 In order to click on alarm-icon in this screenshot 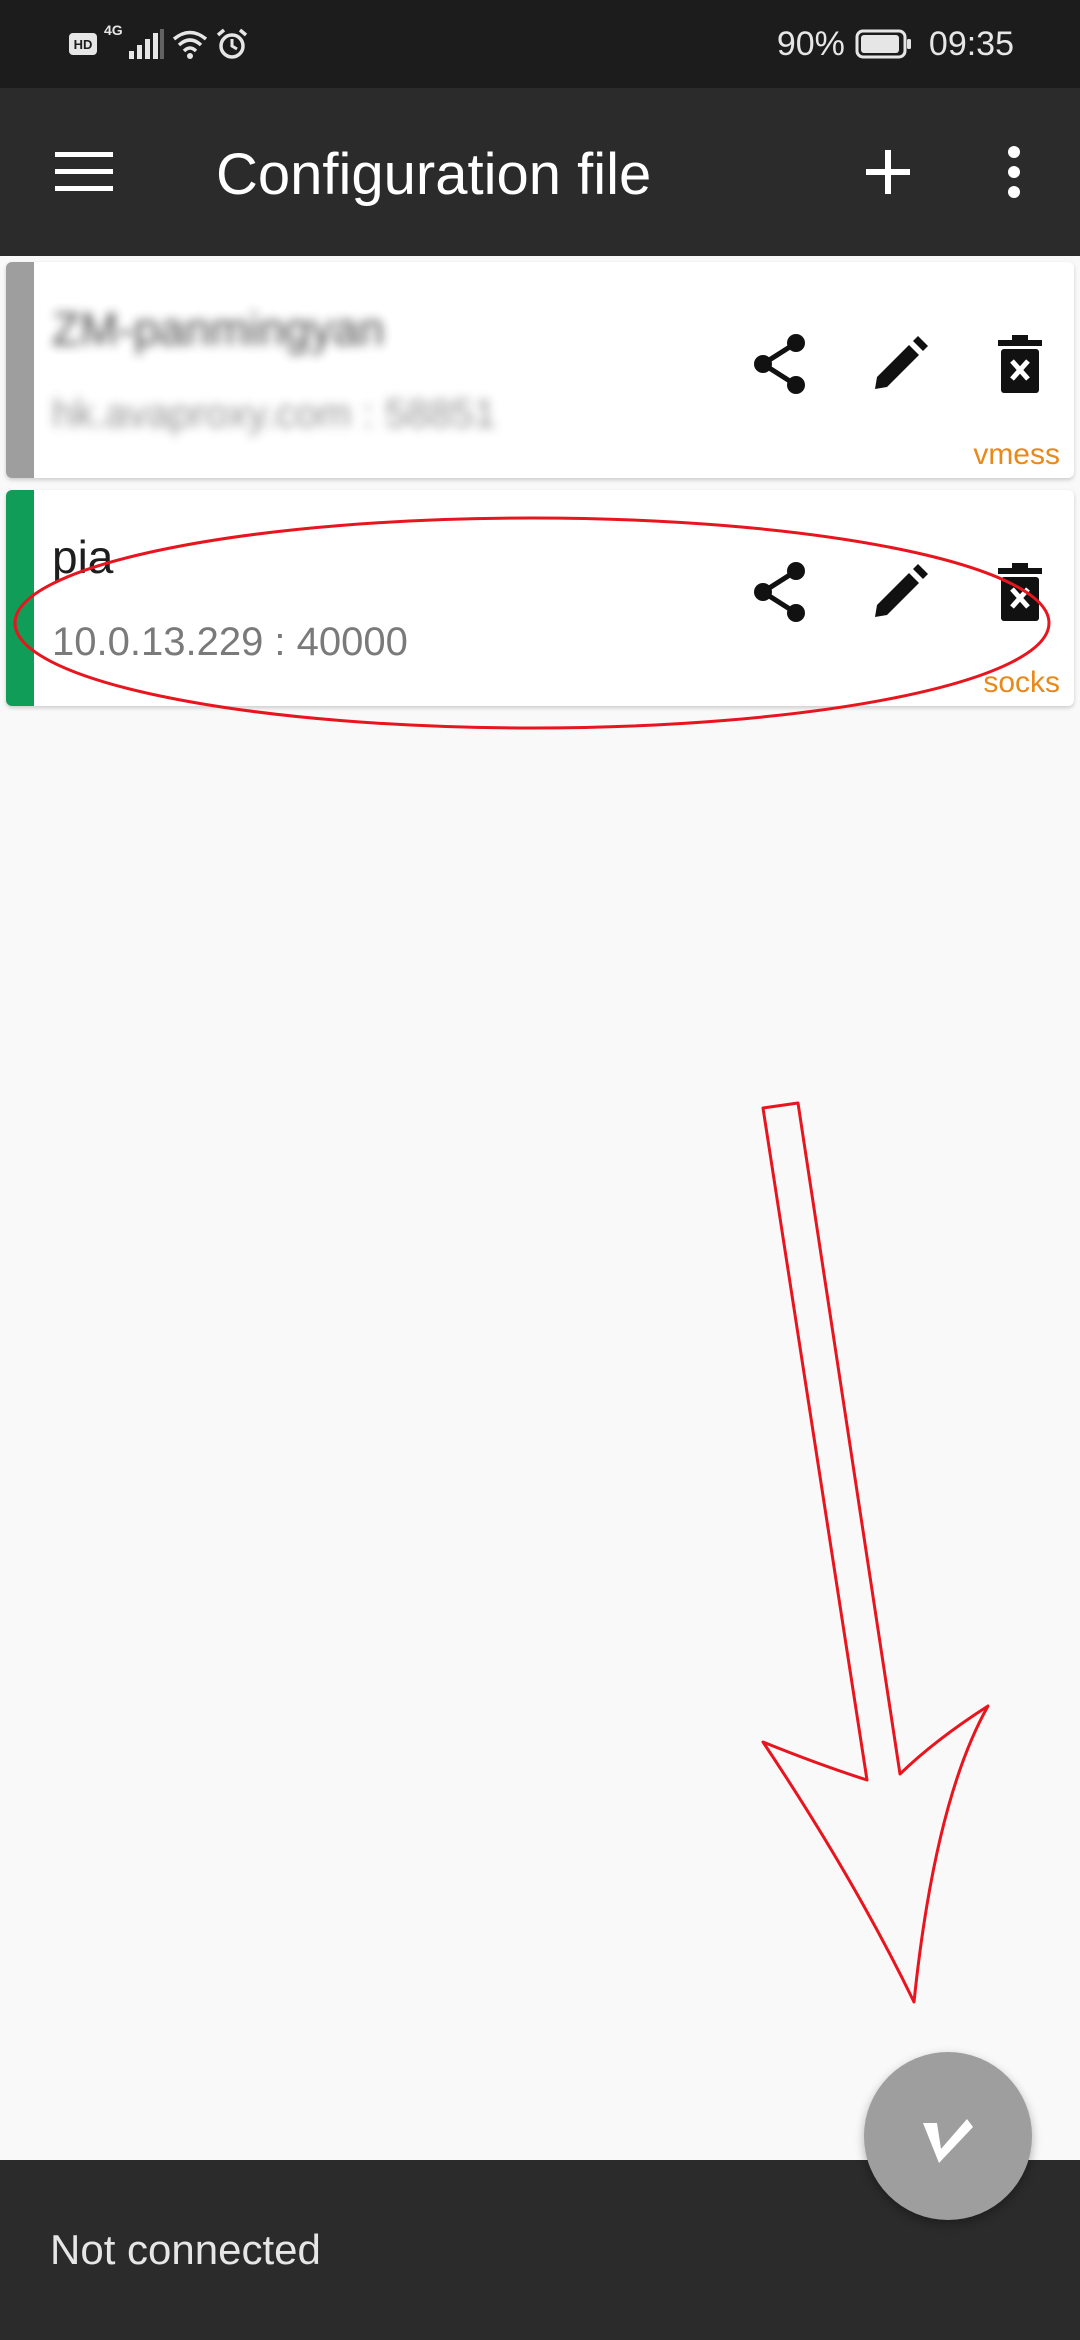, I will do `click(231, 43)`.